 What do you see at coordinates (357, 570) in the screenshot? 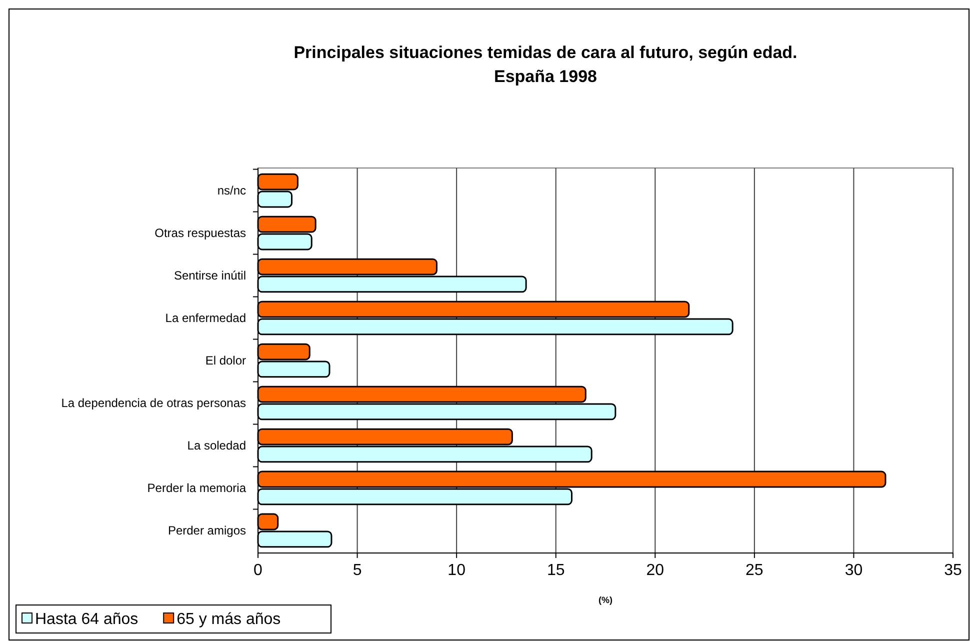
I see `x-tick-label: 5` at bounding box center [357, 570].